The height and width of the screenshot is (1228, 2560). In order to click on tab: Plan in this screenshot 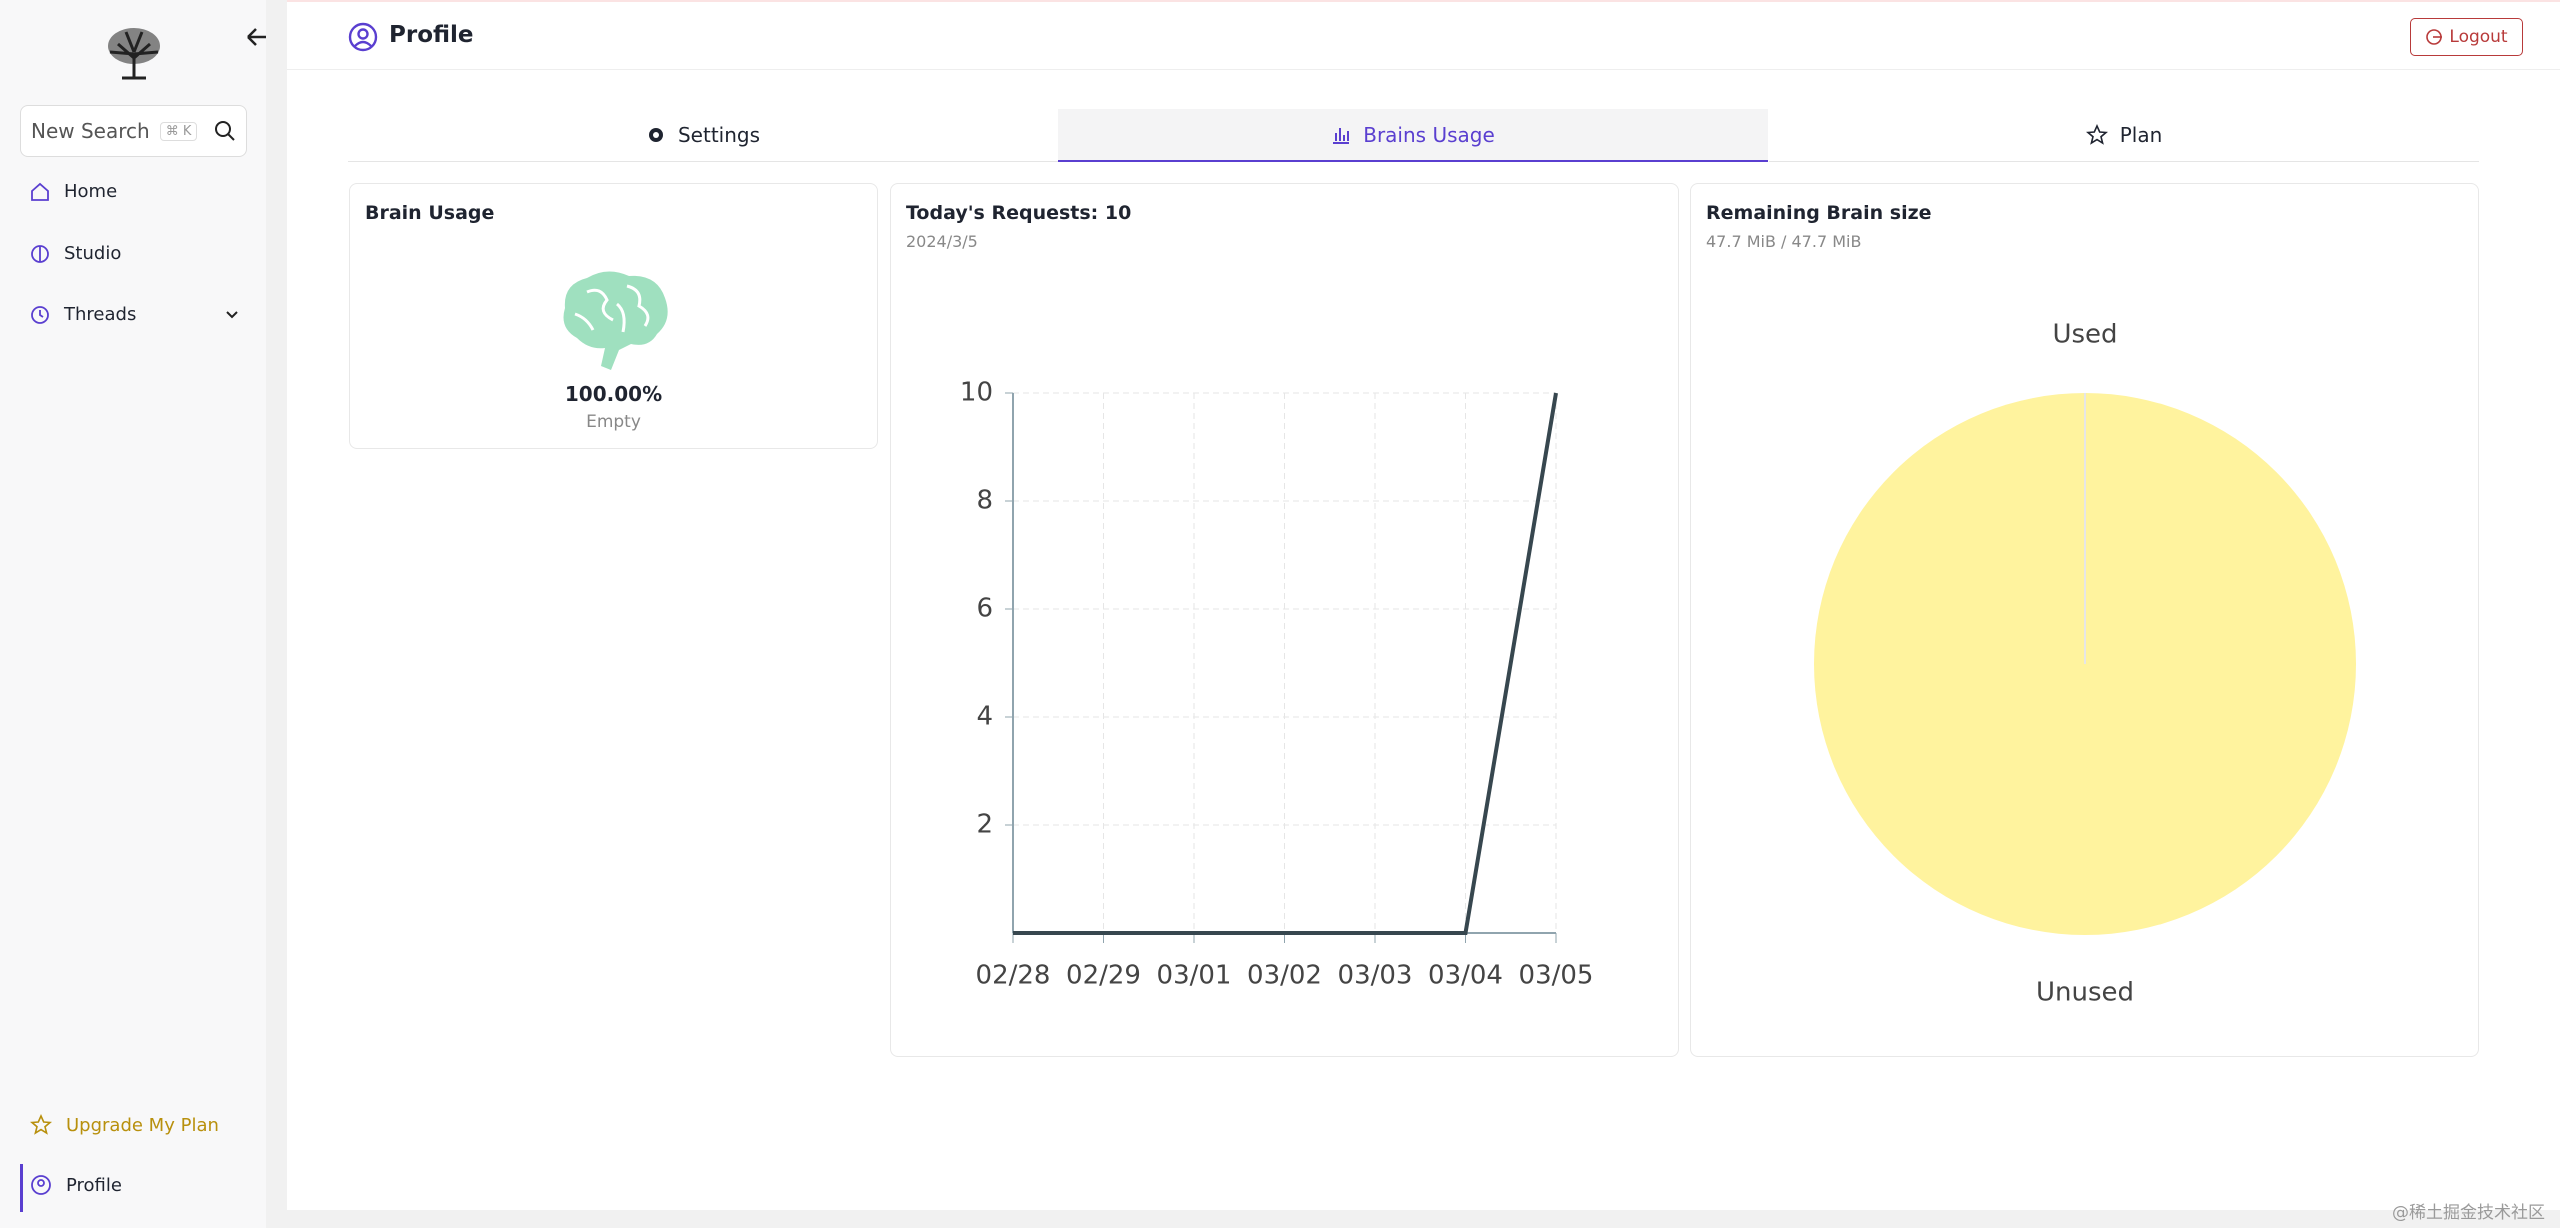, I will do `click(2124, 135)`.